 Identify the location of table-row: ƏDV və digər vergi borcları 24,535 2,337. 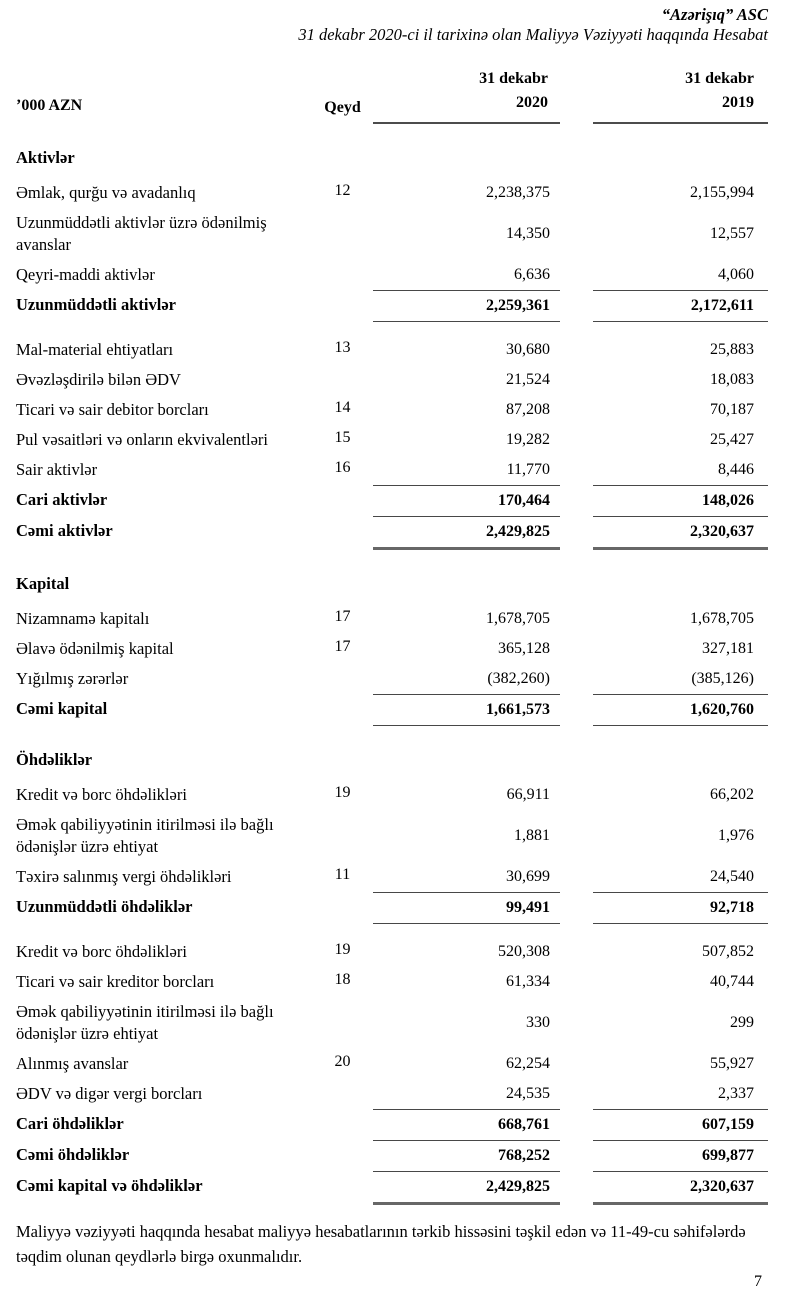
(392, 1094).